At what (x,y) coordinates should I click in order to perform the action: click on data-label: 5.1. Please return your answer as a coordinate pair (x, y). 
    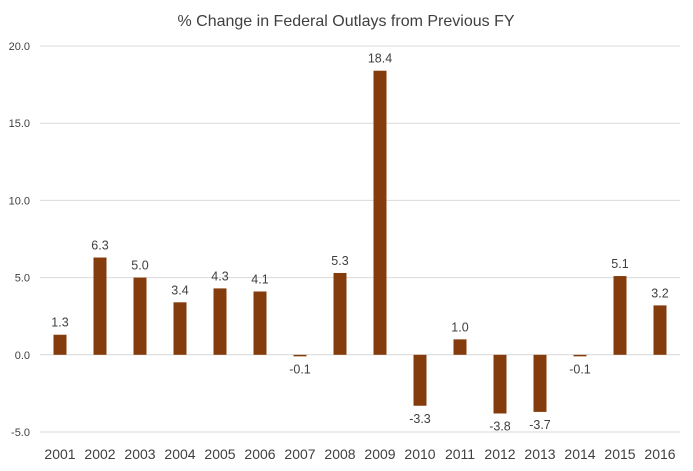
    Looking at the image, I should click on (619, 264).